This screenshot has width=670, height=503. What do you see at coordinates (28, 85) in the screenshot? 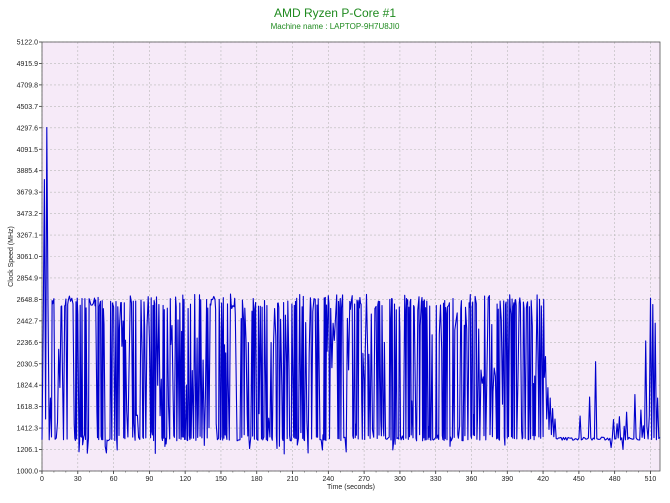
I see `y-tick-label: 4709.8` at bounding box center [28, 85].